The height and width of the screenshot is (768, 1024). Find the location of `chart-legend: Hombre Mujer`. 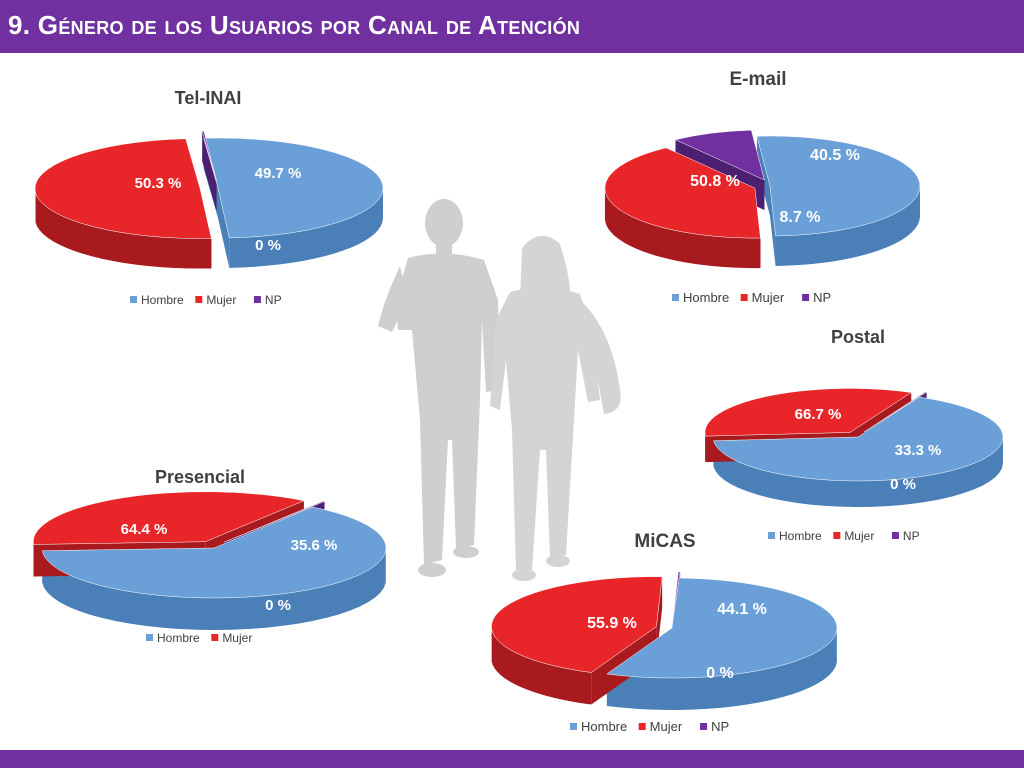

chart-legend: Hombre Mujer is located at coordinates (199, 638).